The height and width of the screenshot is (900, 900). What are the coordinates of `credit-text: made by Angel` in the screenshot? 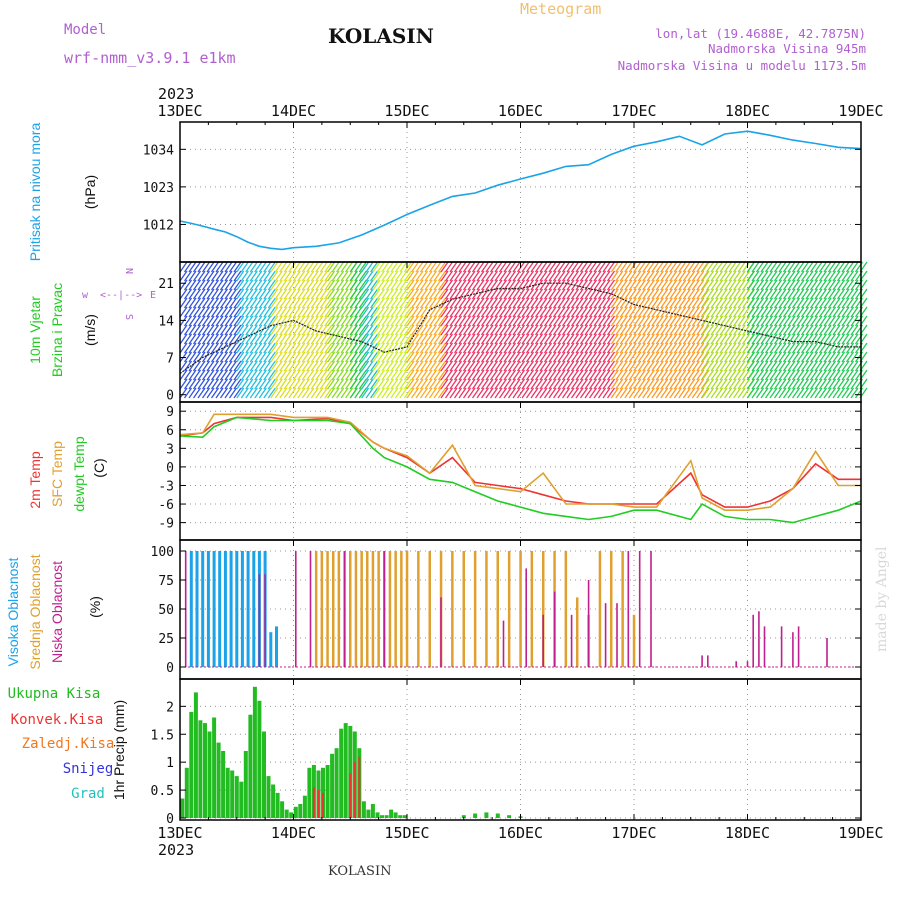 It's located at (882, 599).